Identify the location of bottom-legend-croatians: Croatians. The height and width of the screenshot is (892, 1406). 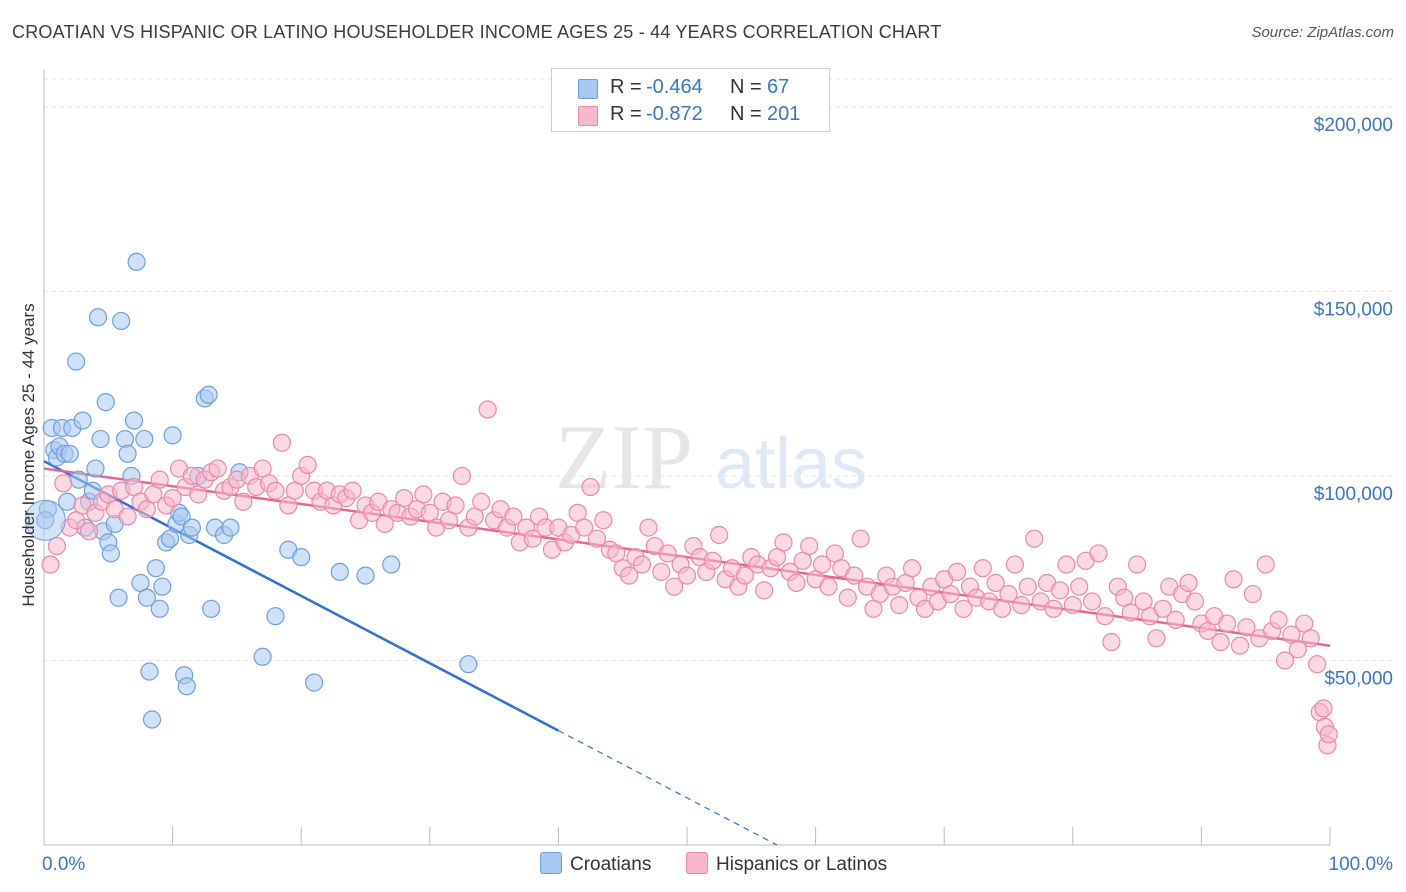
(595, 864).